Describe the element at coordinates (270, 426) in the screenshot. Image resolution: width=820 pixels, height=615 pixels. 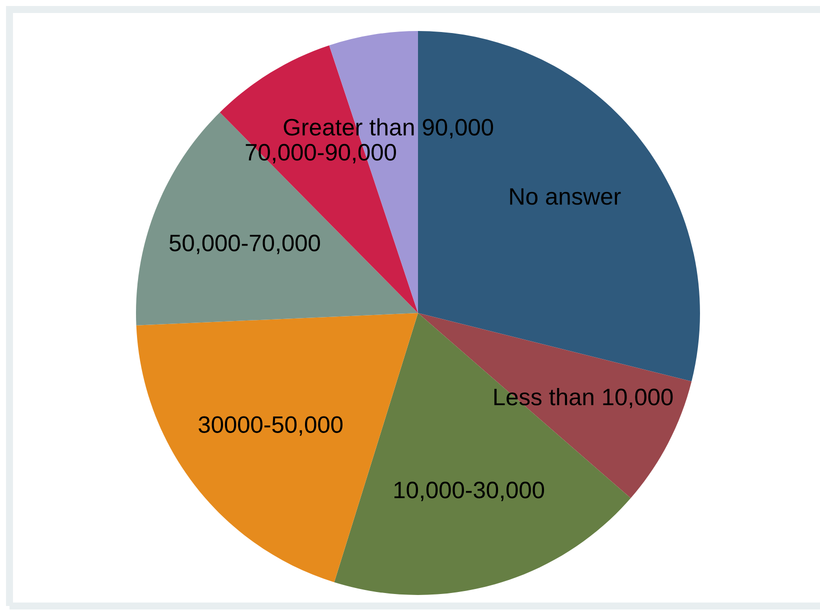
I see `slice-label: 30000-50,000` at that location.